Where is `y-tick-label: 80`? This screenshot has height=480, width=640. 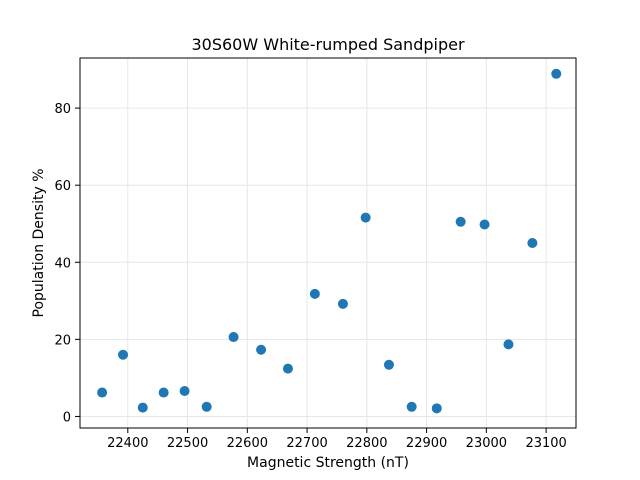 y-tick-label: 80 is located at coordinates (62, 109).